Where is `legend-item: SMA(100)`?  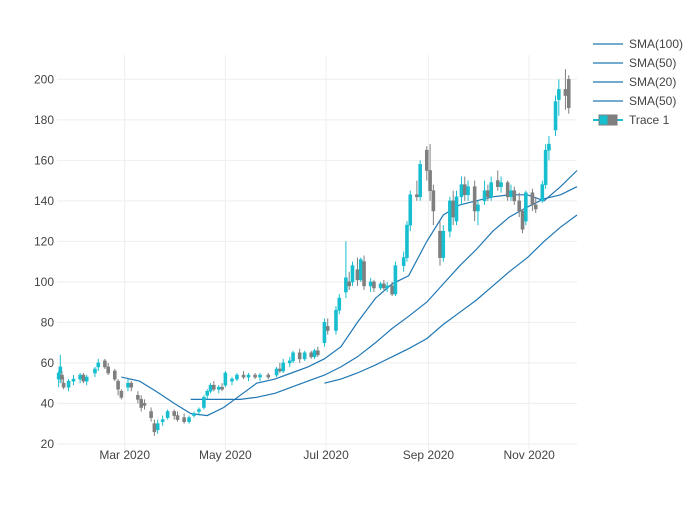 legend-item: SMA(100) is located at coordinates (638, 44).